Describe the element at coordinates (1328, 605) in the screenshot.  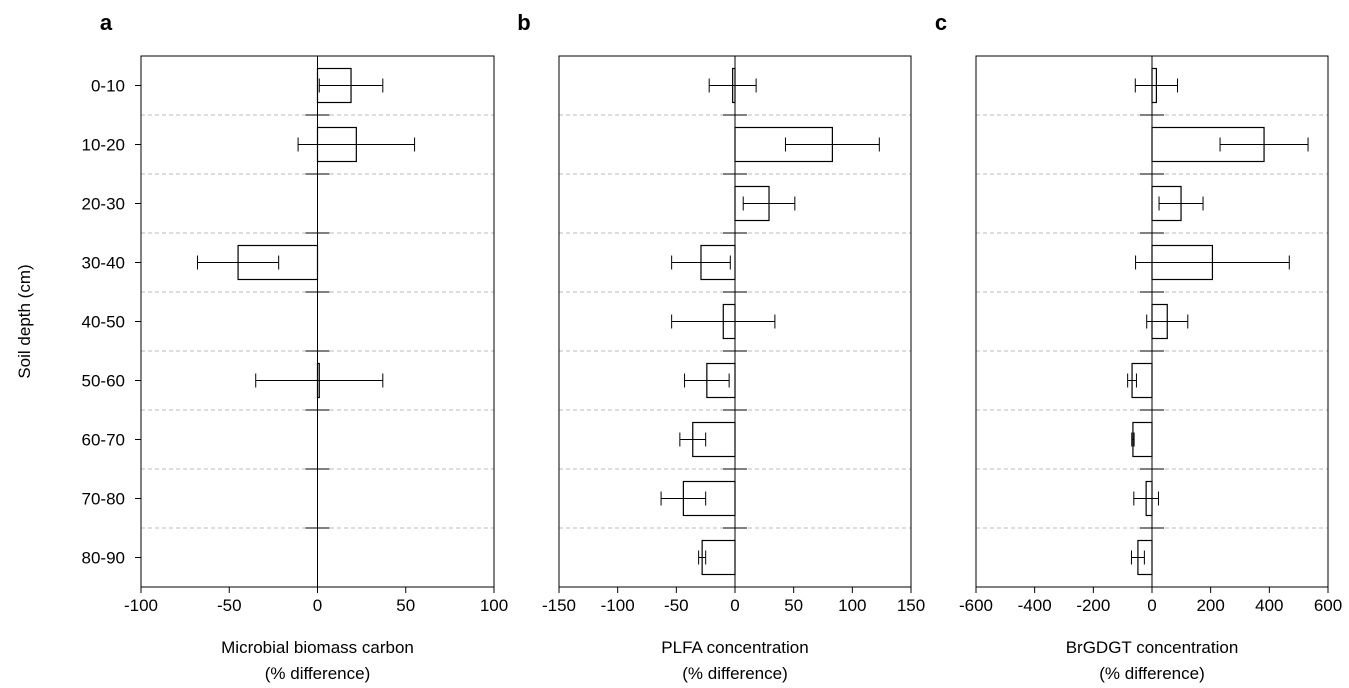
I see `x-tick-label: 600` at that location.